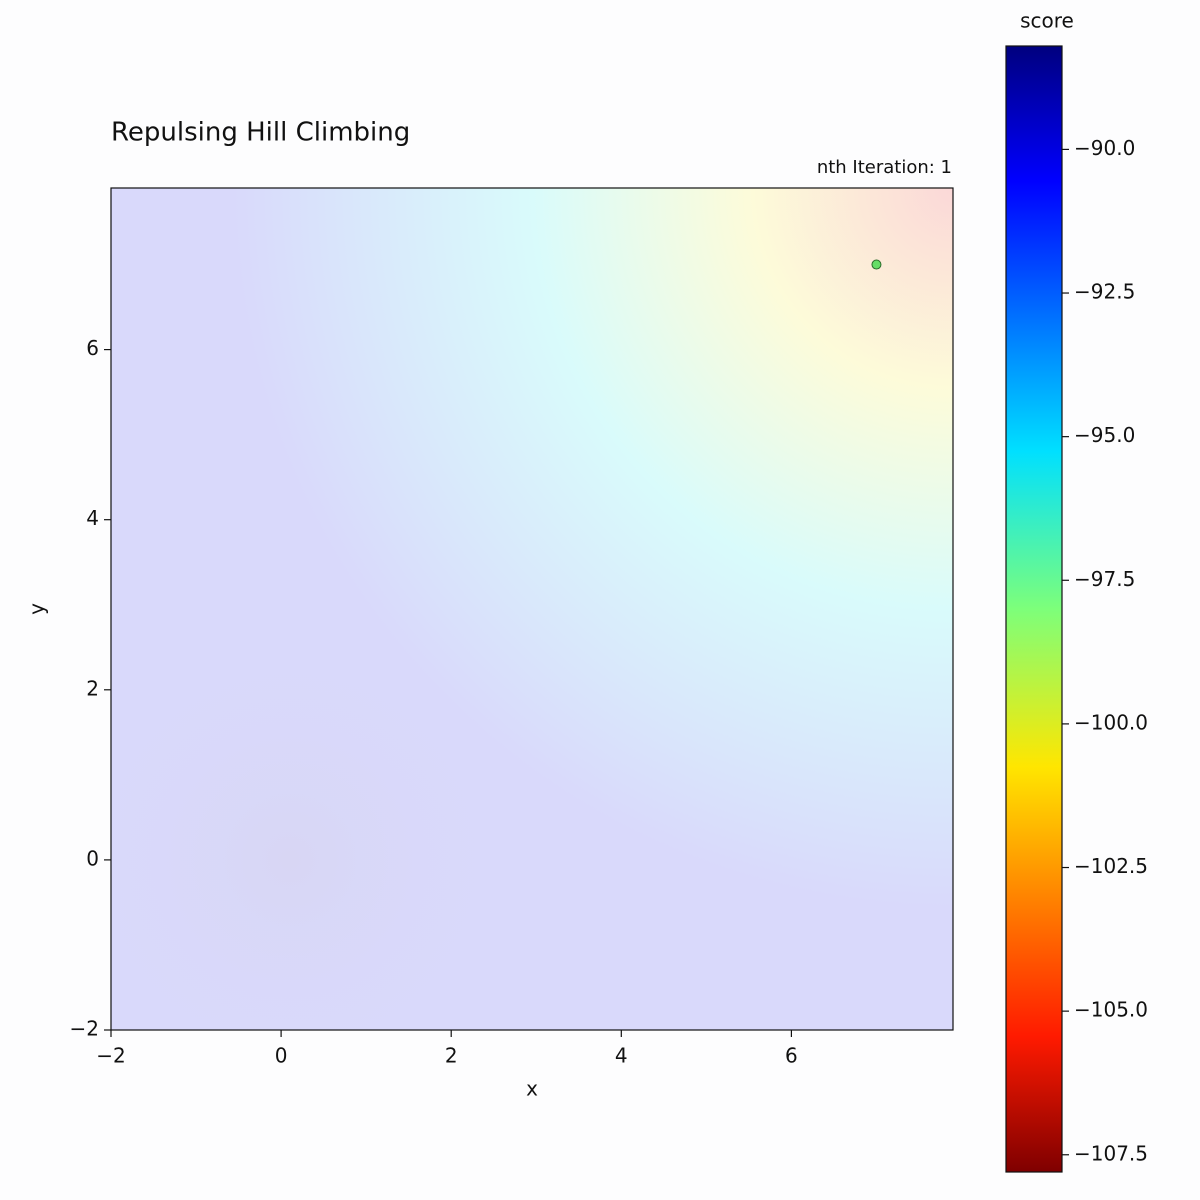 Image resolution: width=1200 pixels, height=1200 pixels. I want to click on colorbar-tick-label: −95.0, so click(1104, 435).